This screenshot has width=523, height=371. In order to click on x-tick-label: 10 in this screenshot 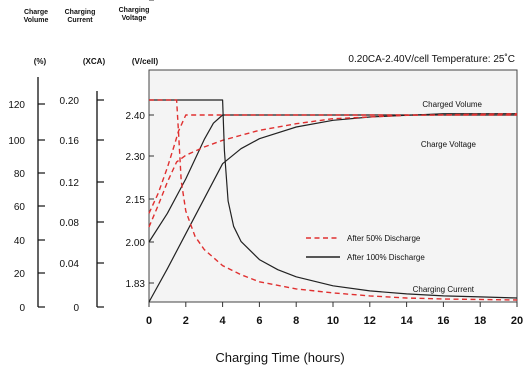, I will do `click(333, 321)`.